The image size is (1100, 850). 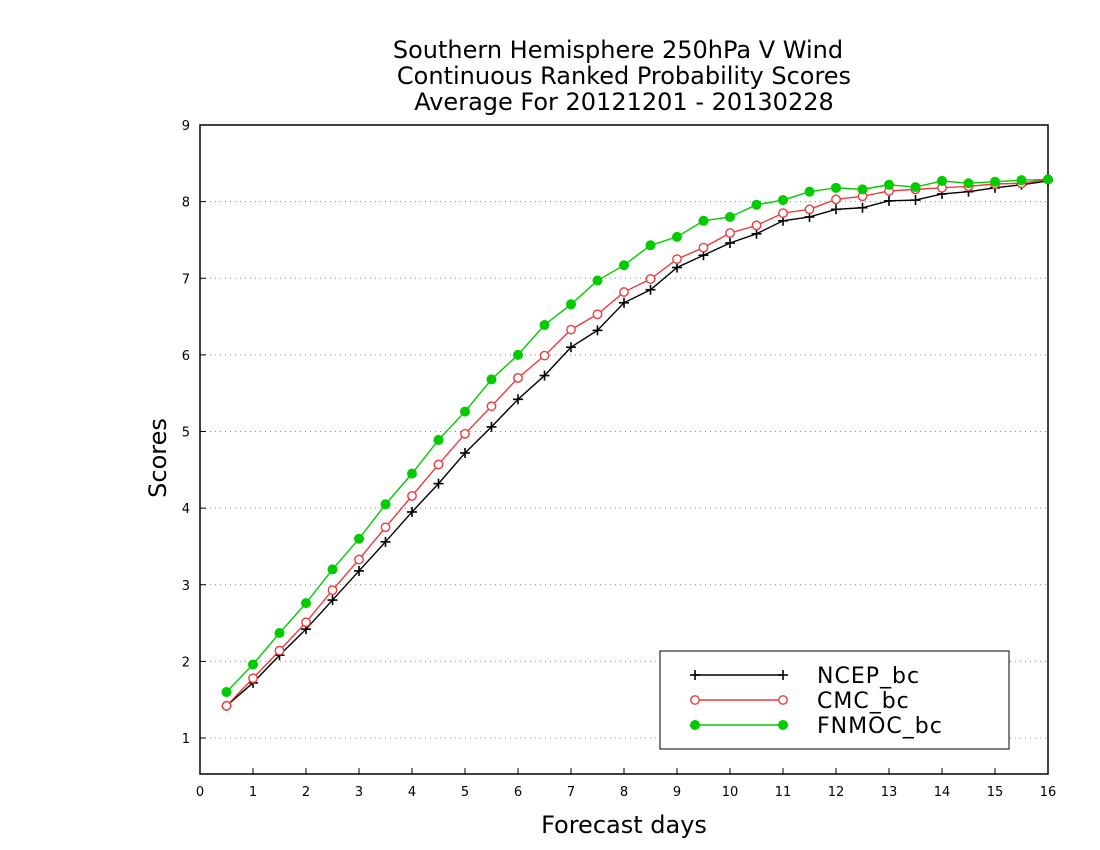 I want to click on x-tick-label: 12, so click(x=836, y=792).